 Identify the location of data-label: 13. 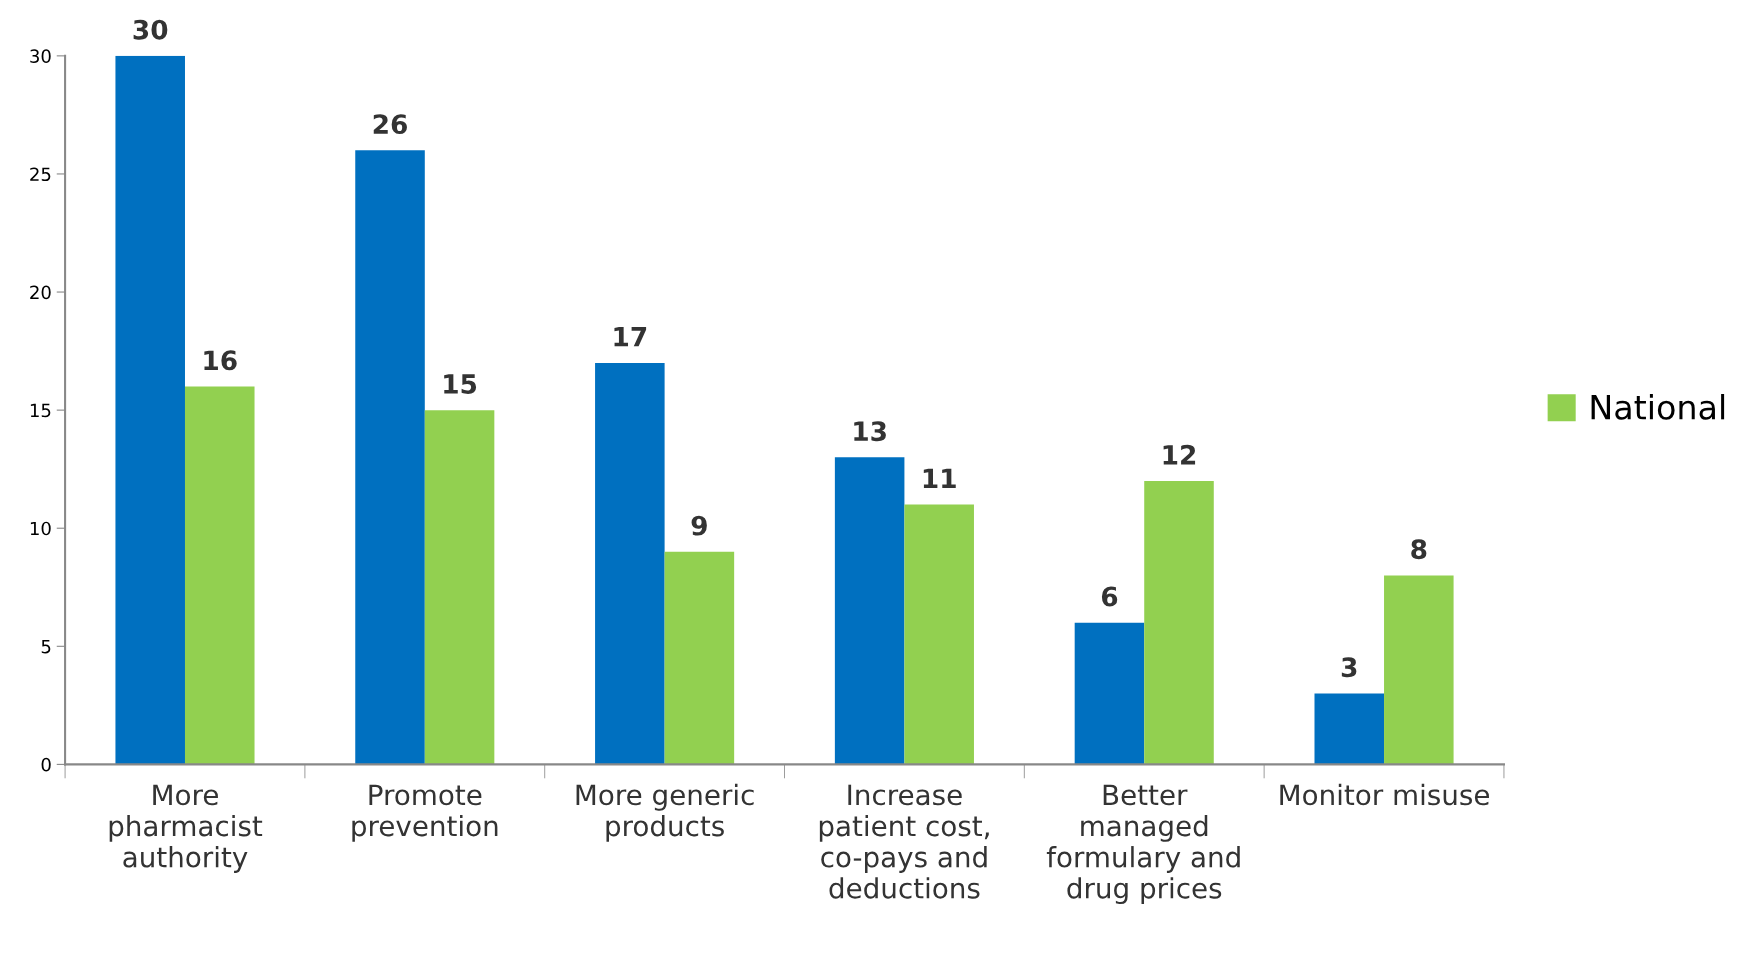
(870, 431).